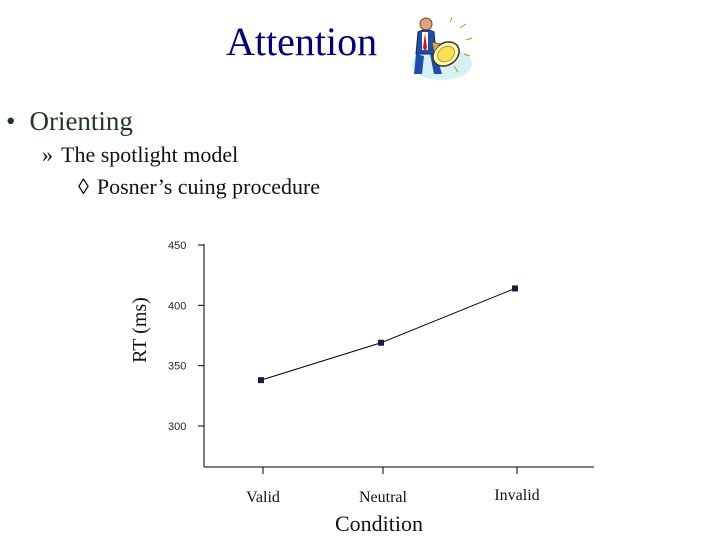  What do you see at coordinates (177, 306) in the screenshot?
I see `y-tick-label: 400` at bounding box center [177, 306].